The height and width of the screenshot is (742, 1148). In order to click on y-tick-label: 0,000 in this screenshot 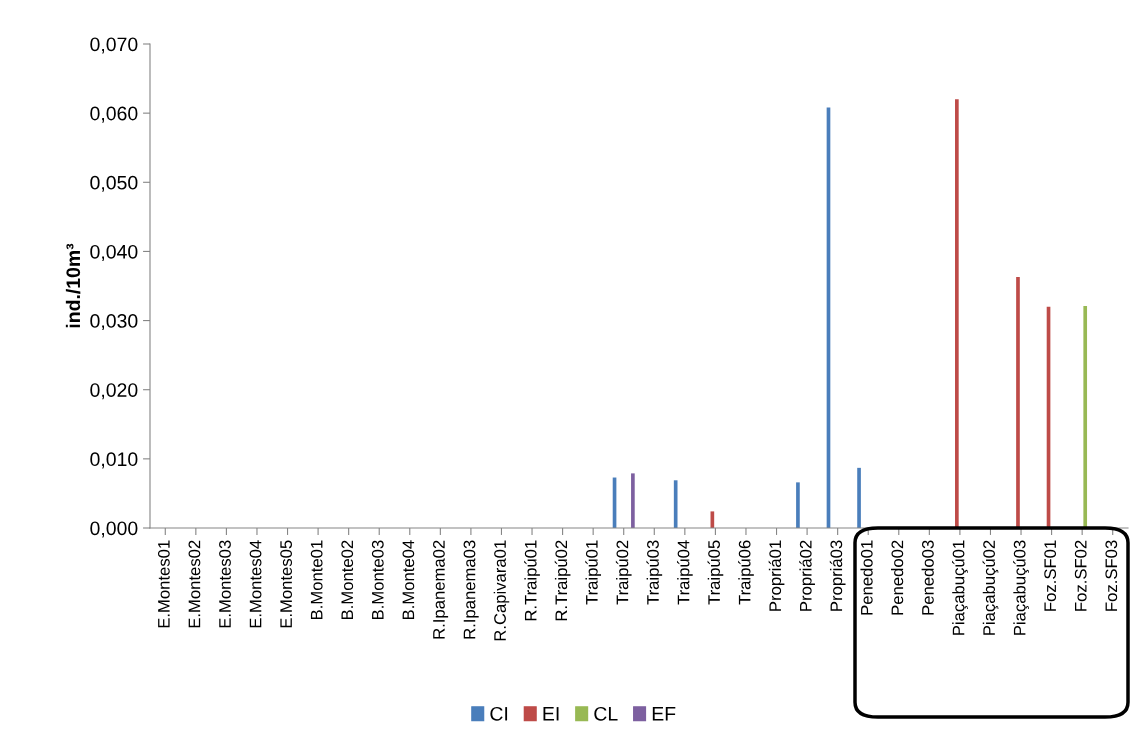, I will do `click(114, 529)`.